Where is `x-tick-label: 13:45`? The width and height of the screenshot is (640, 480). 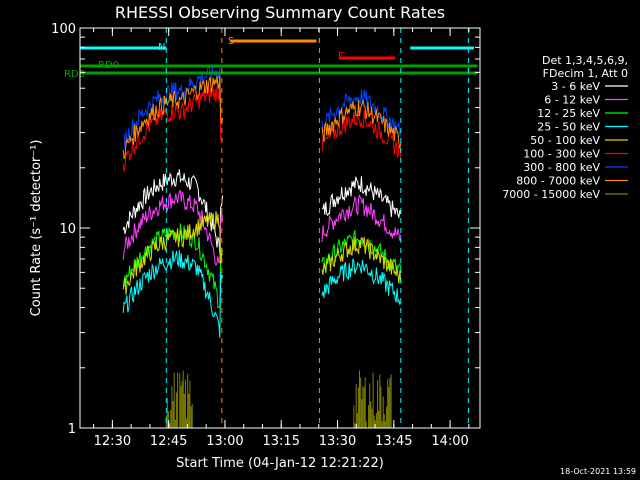 x-tick-label: 13:45 is located at coordinates (393, 441).